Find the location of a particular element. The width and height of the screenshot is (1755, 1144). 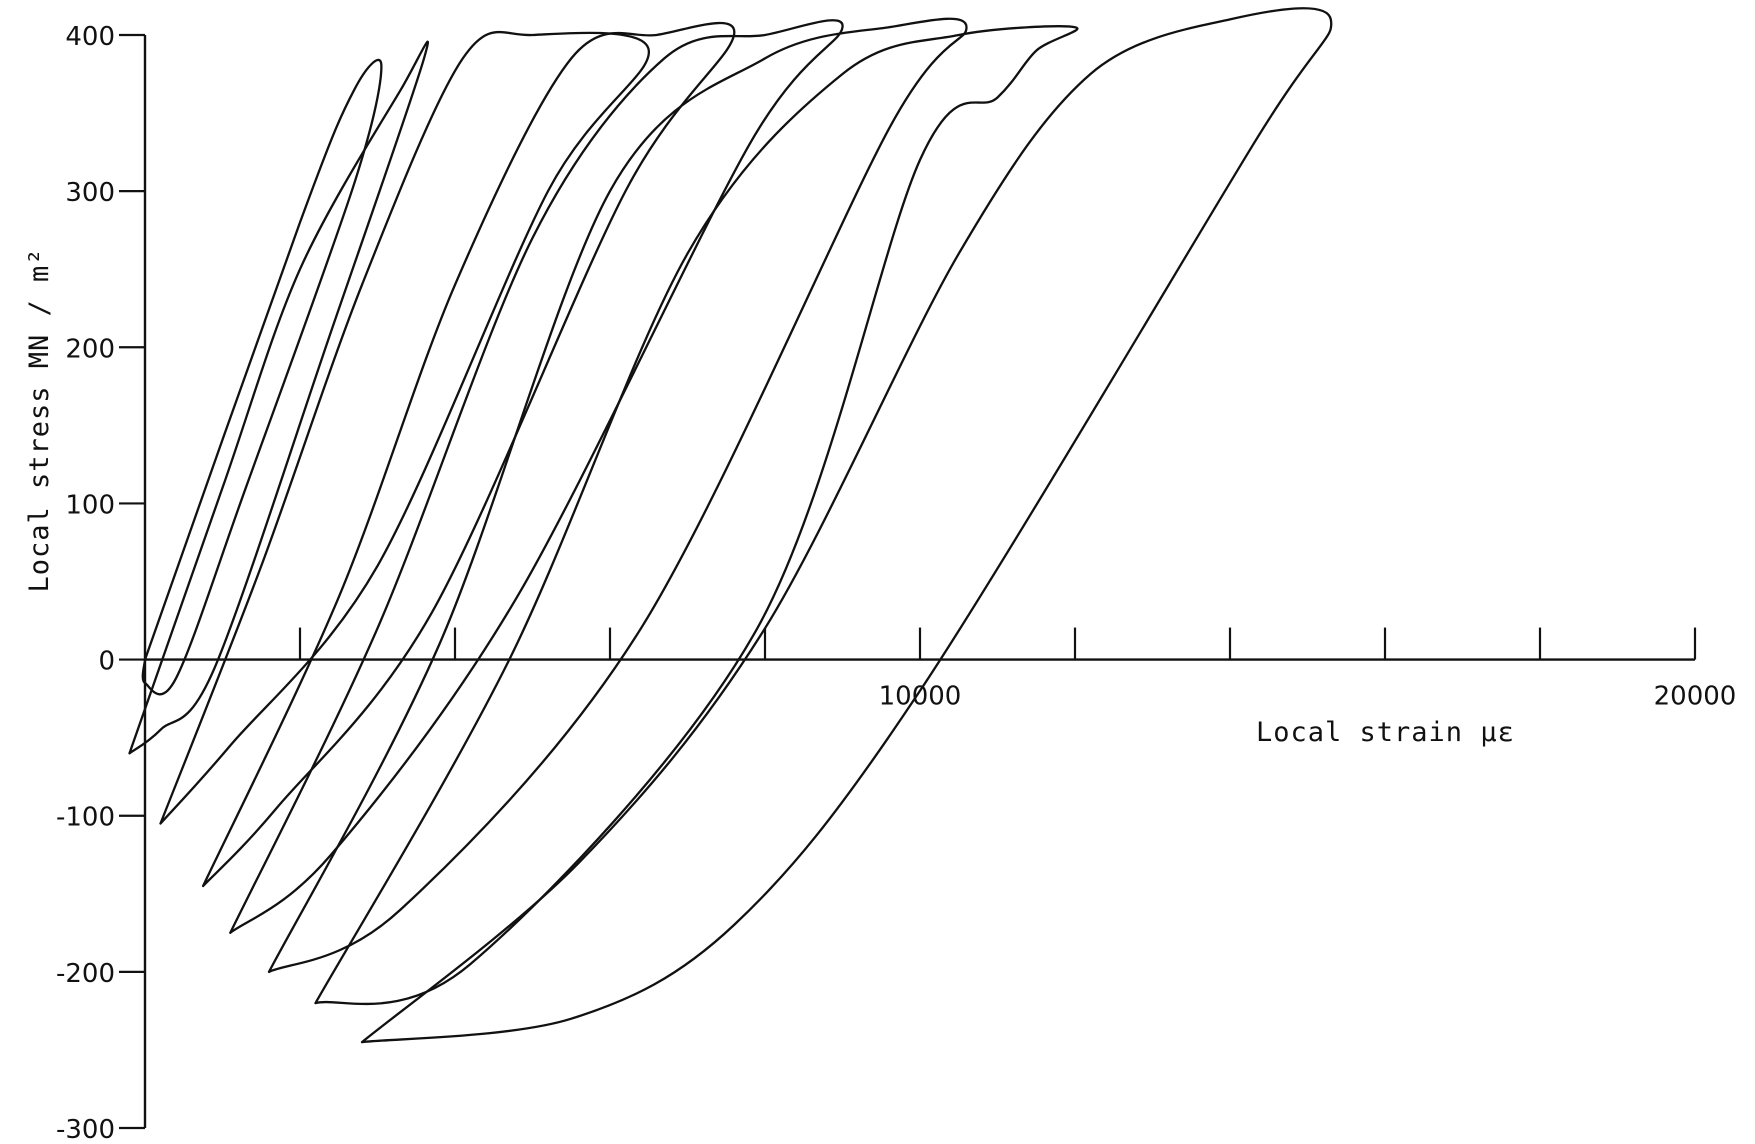

y-tick-label: 300 is located at coordinates (90, 193).